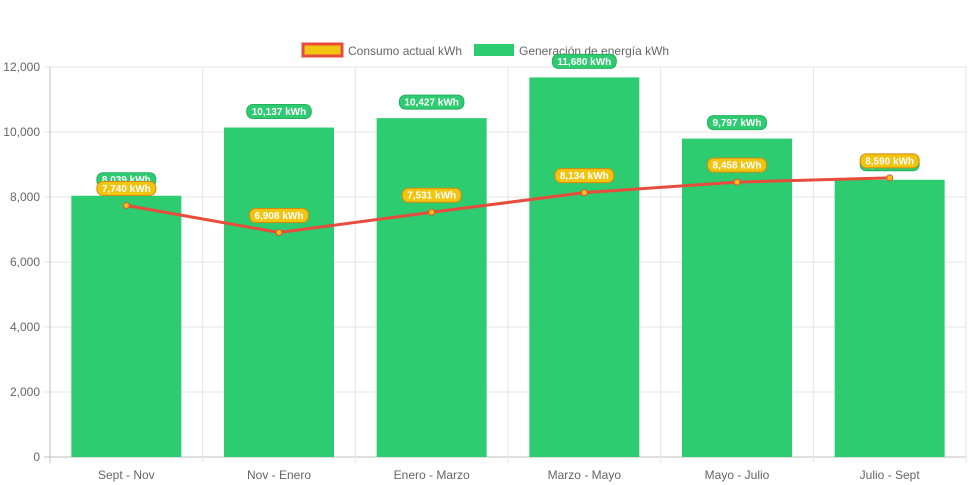 This screenshot has height=485, width=971. Describe the element at coordinates (585, 475) in the screenshot. I see `x-tick-label: Marzo - Mayo` at that location.